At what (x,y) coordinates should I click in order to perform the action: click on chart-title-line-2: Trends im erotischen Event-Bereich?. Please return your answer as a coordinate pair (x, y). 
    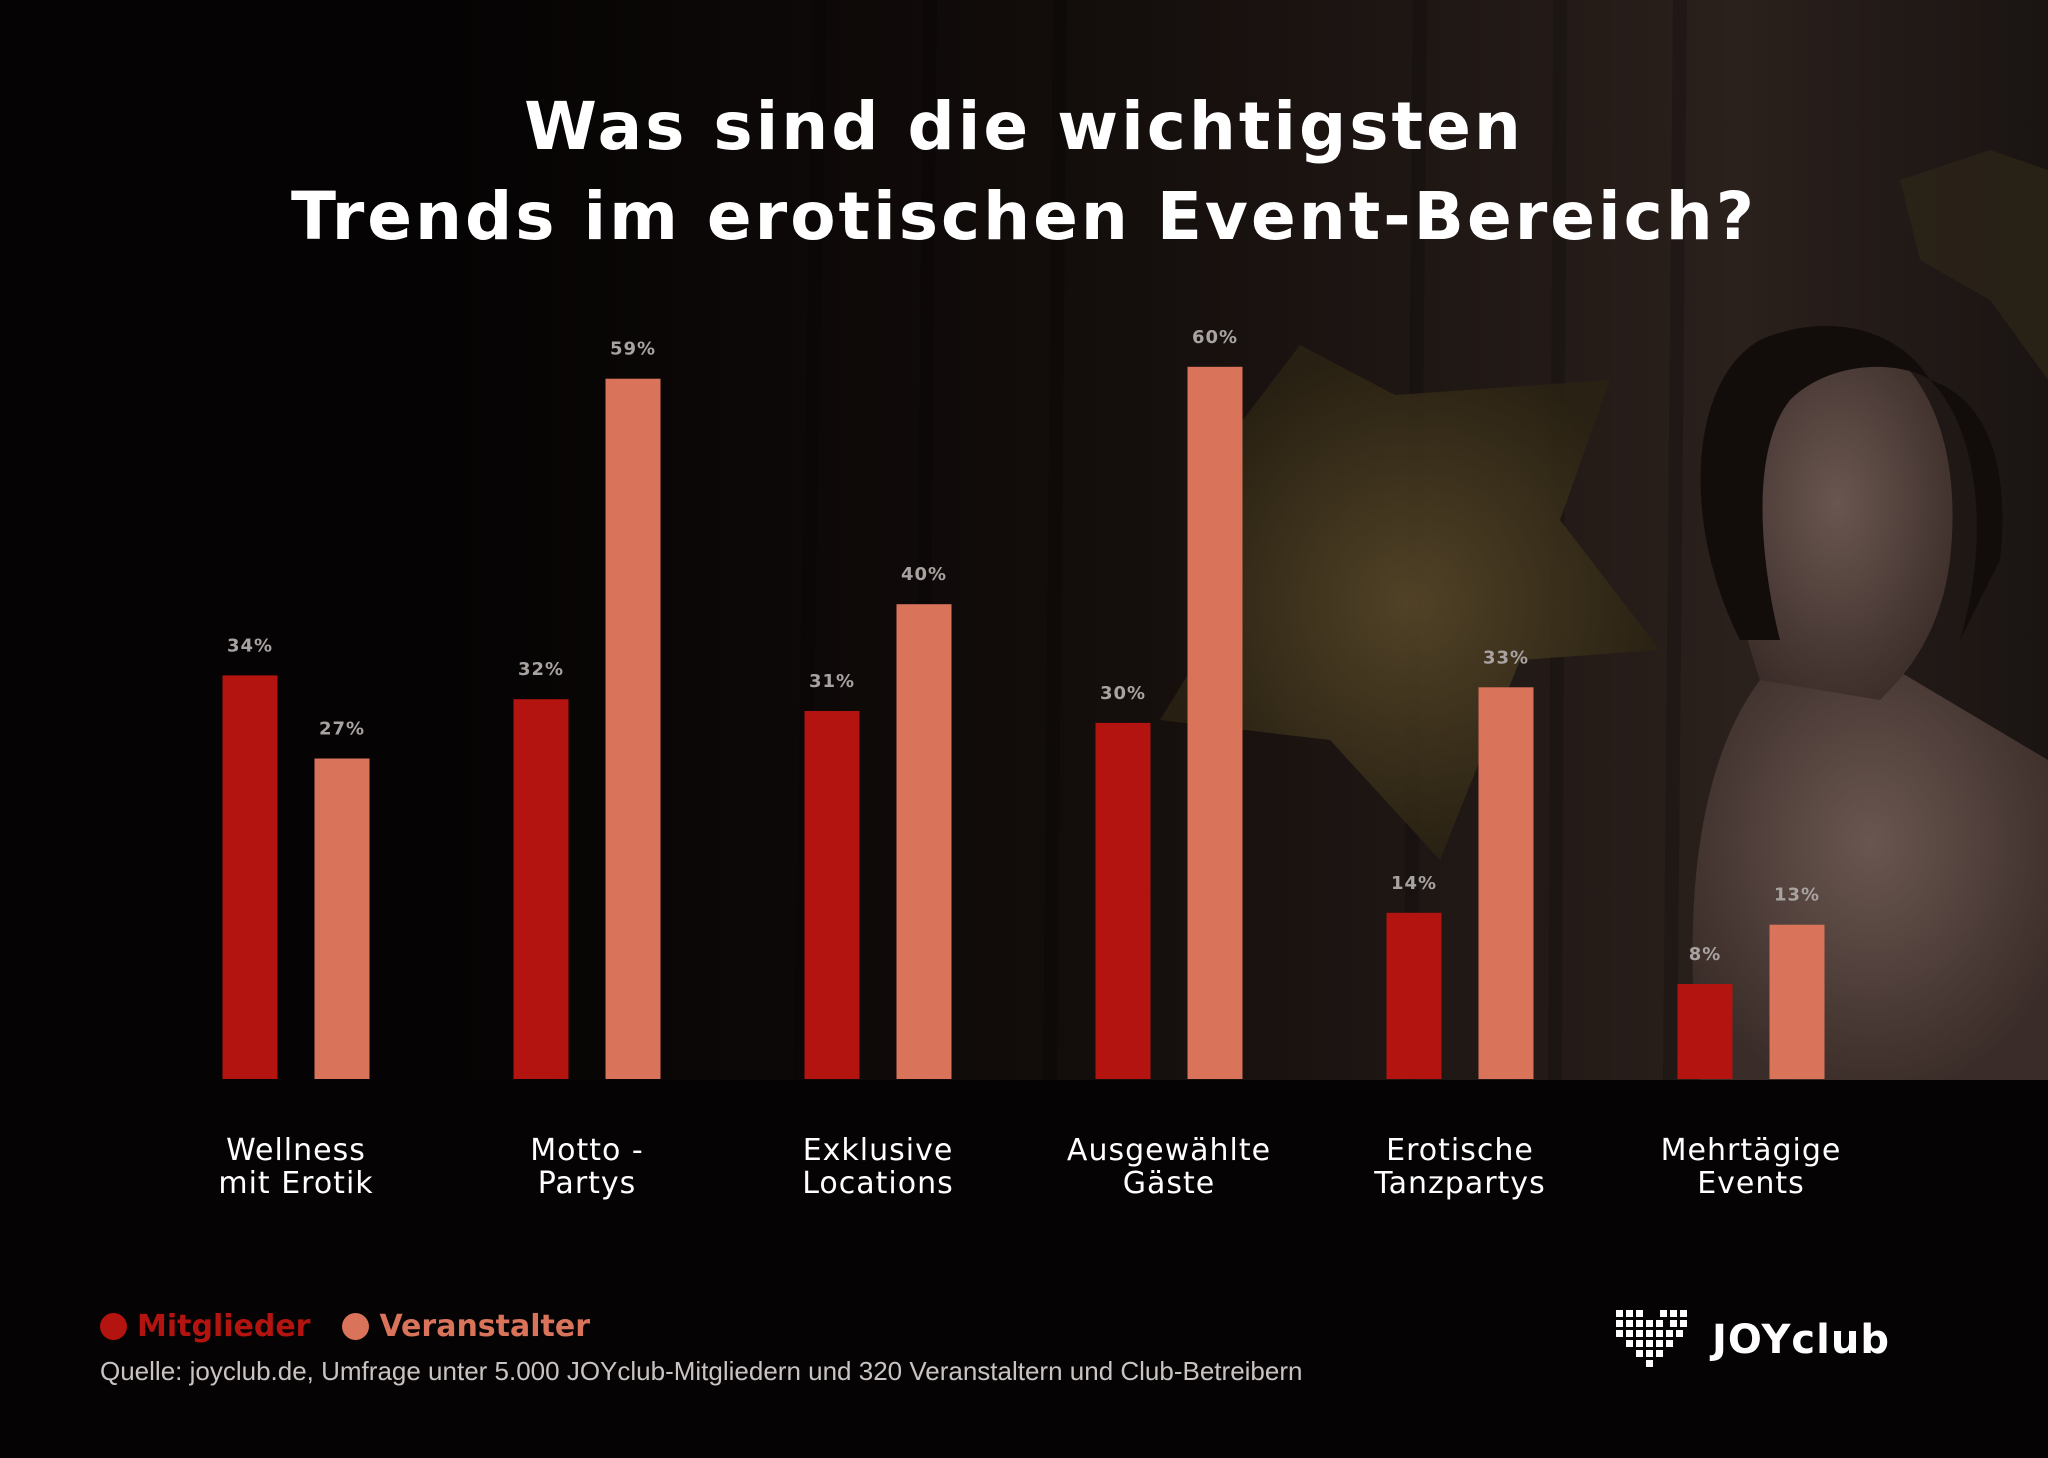
    Looking at the image, I should click on (1024, 216).